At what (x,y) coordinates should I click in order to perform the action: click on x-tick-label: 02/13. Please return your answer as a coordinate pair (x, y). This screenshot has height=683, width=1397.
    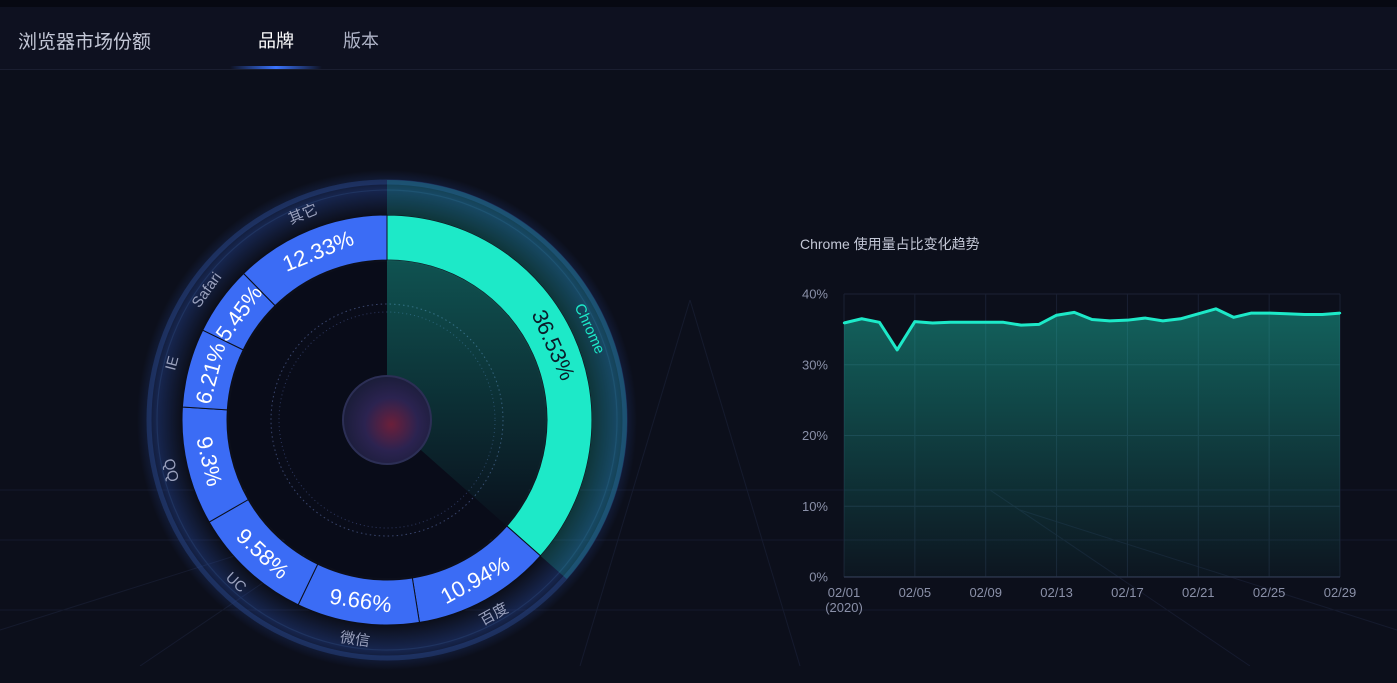
    Looking at the image, I should click on (1056, 592).